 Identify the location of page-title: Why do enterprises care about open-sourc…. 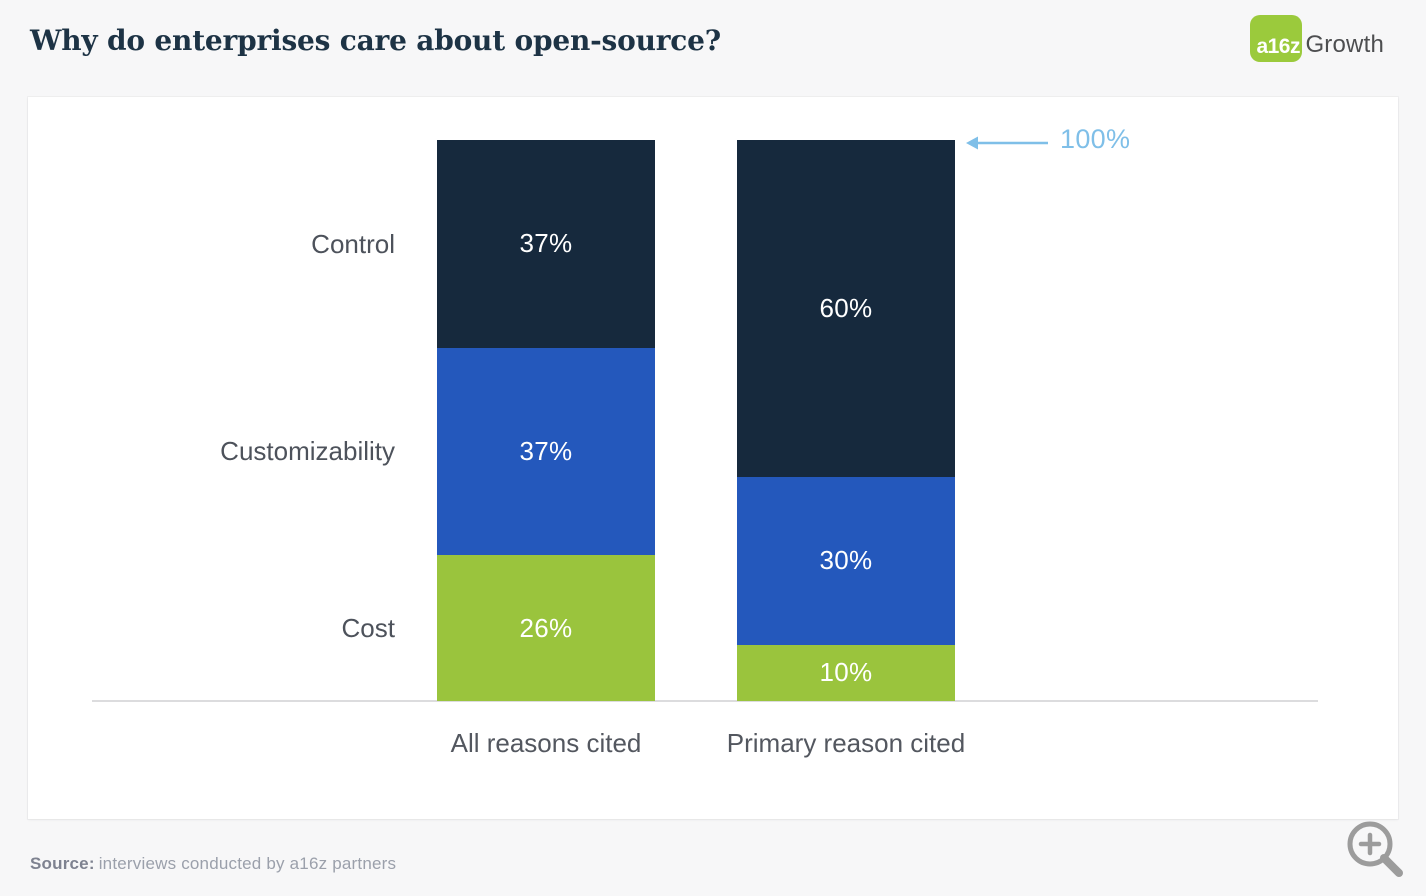
(375, 40).